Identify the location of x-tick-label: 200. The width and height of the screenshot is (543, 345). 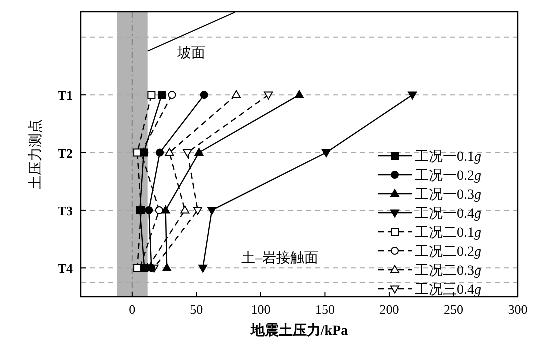
(390, 309).